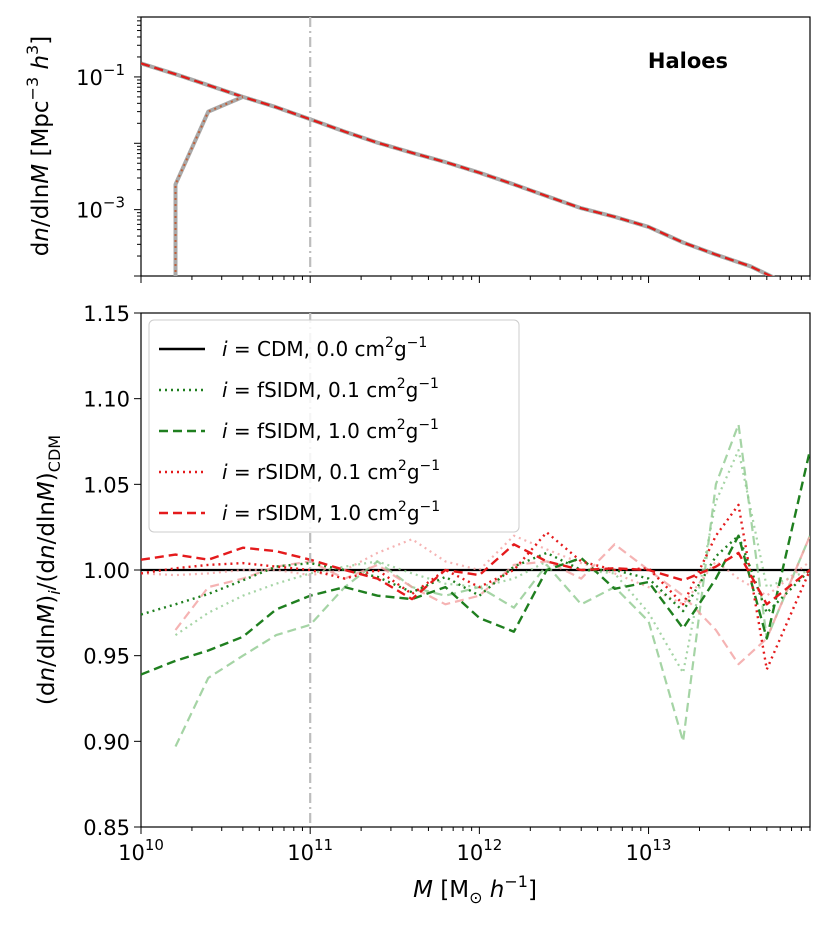 This screenshot has height=934, width=830. What do you see at coordinates (649, 850) in the screenshot?
I see `x-tick-label: 1013` at bounding box center [649, 850].